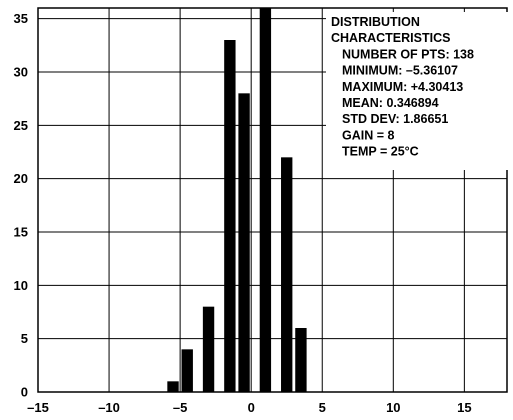  Describe the element at coordinates (180, 407) in the screenshot. I see `x-tick-label: –5` at that location.